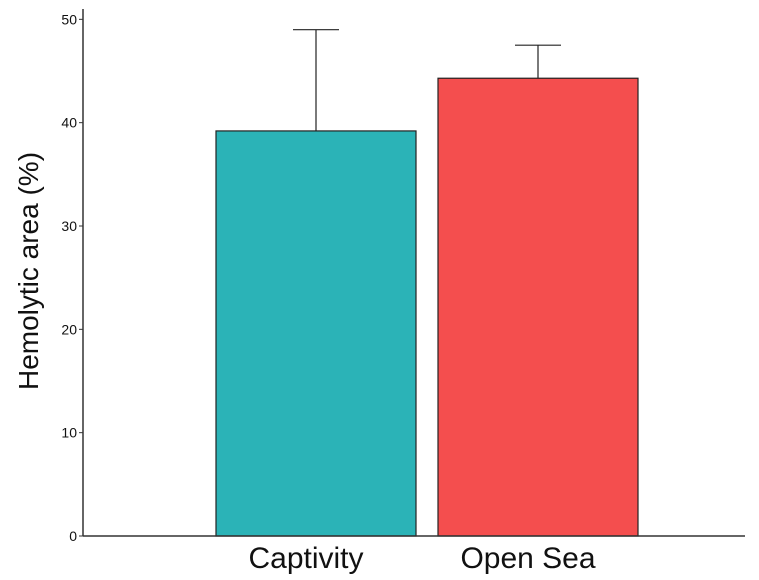  What do you see at coordinates (527, 558) in the screenshot?
I see `x-category-label: Open Sea` at bounding box center [527, 558].